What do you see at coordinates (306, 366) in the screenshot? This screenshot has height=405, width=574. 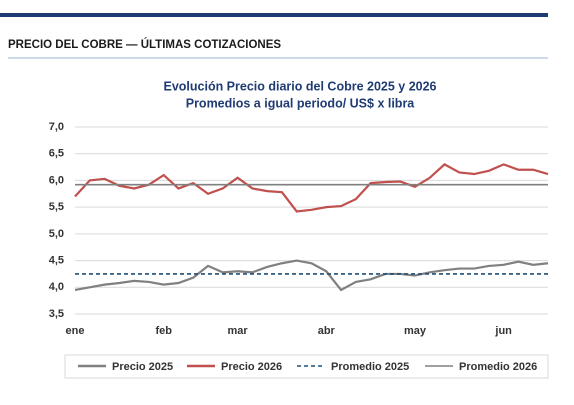 I see `legend-box` at bounding box center [306, 366].